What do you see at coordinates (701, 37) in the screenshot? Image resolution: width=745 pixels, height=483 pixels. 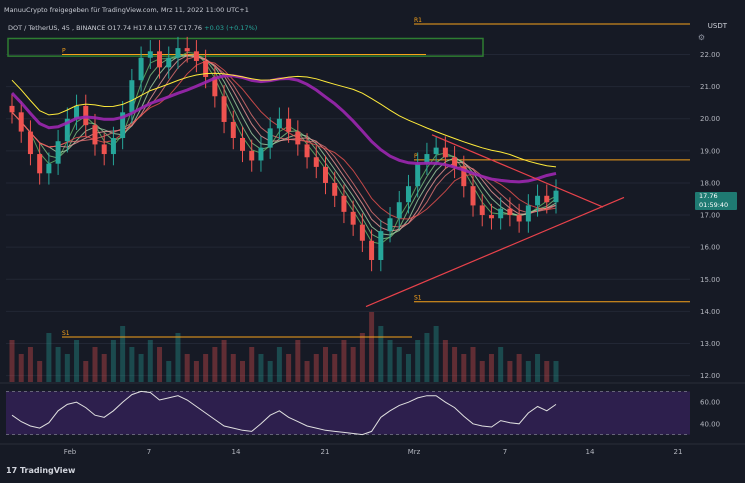 I see `gear-icon: ⚙` at bounding box center [701, 37].